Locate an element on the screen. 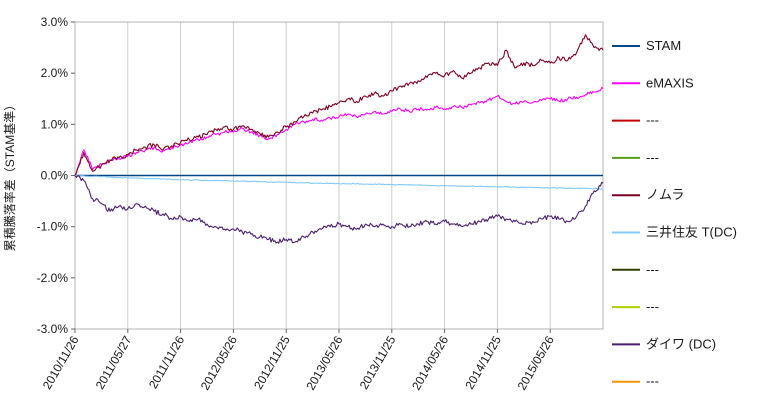  y-tick-label: 3.0% is located at coordinates (55, 22).